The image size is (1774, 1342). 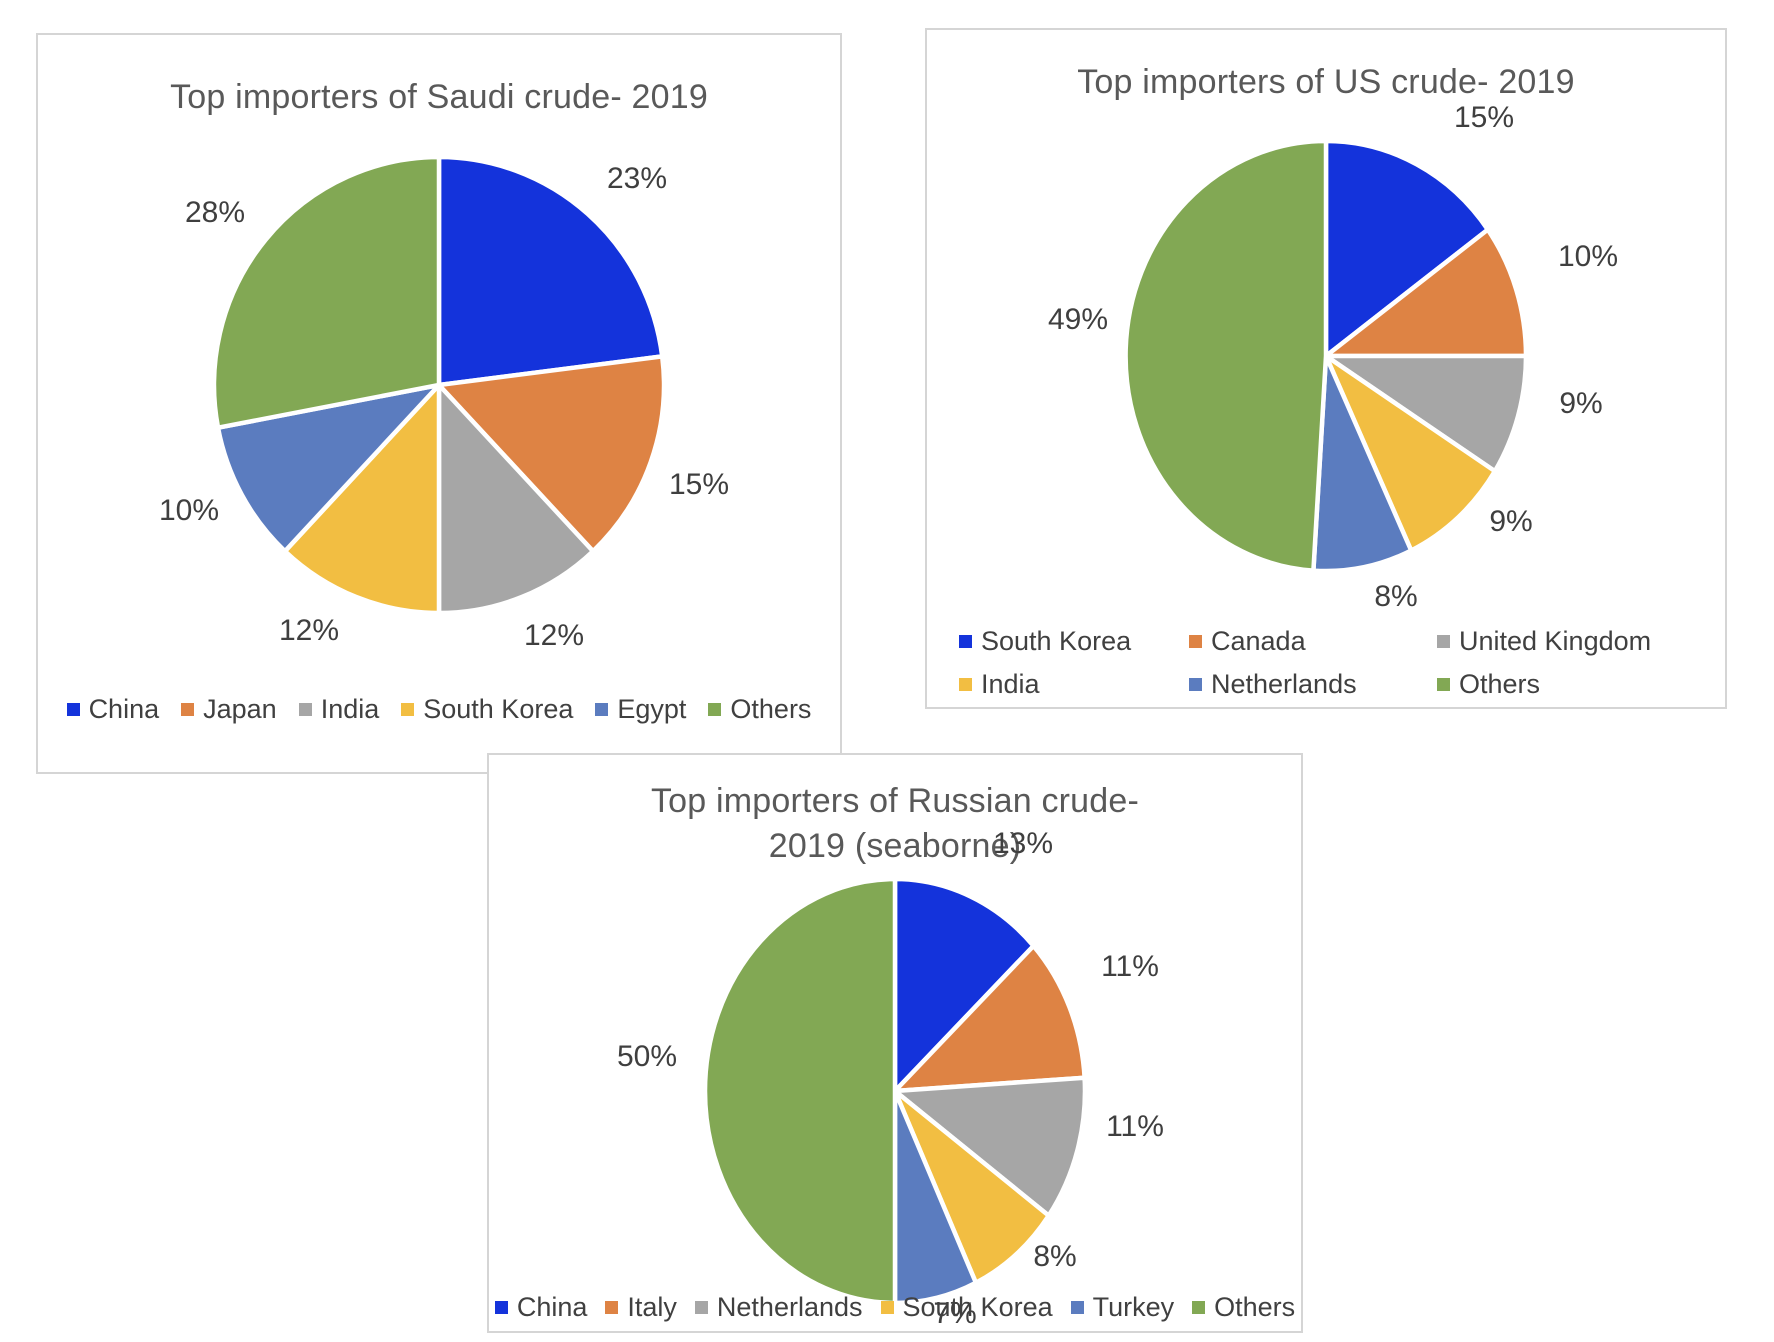 I want to click on saudi-legend-item-egypt: Egypt, so click(x=640, y=709).